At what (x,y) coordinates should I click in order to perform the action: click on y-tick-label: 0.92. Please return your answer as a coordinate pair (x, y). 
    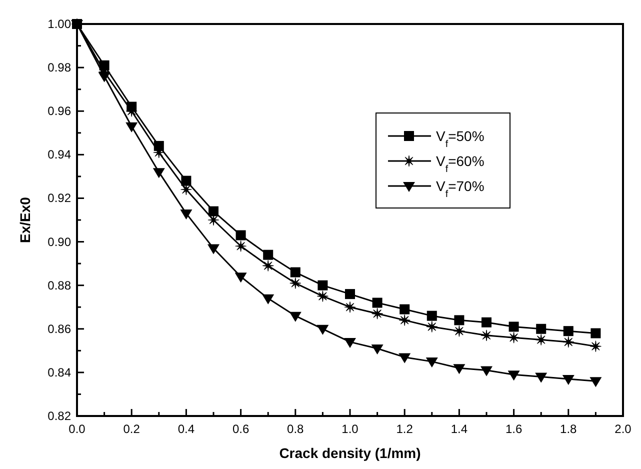
    Looking at the image, I should click on (60, 198).